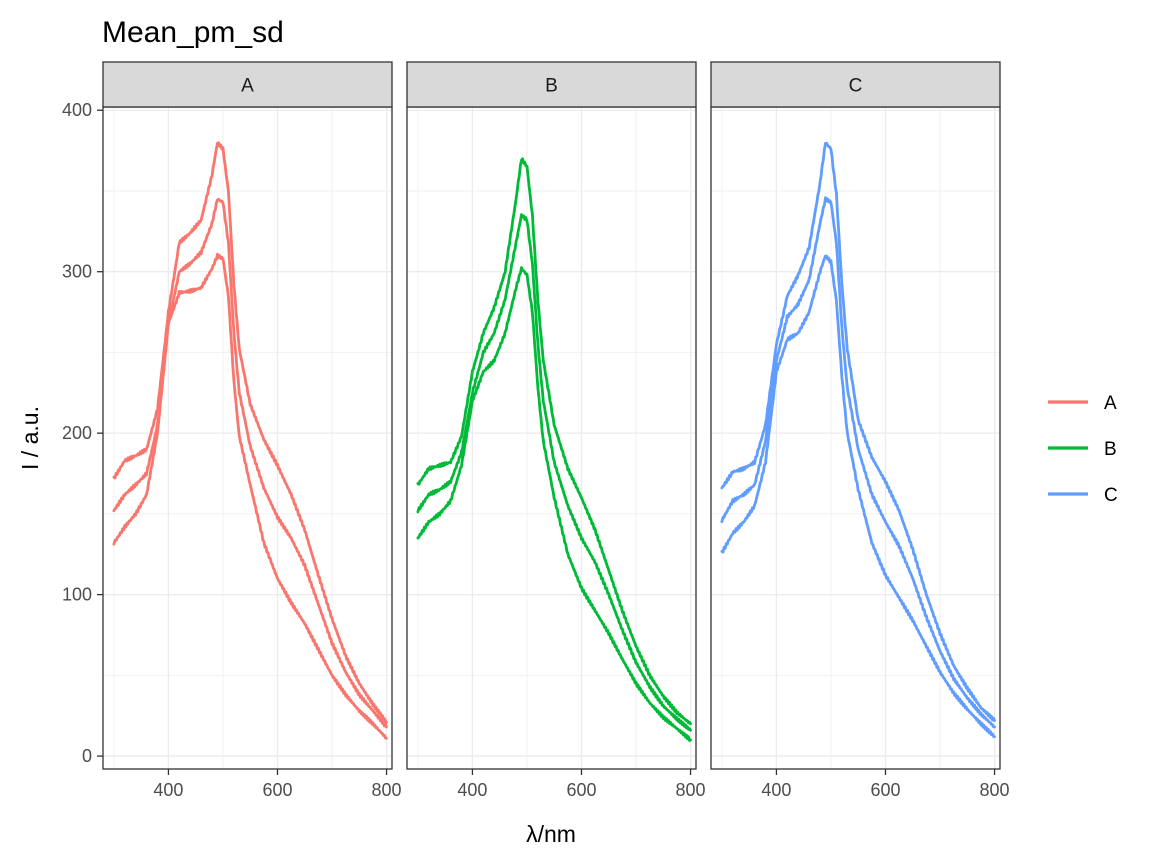 This screenshot has width=1152, height=865. I want to click on y-tick-label: 400, so click(77, 110).